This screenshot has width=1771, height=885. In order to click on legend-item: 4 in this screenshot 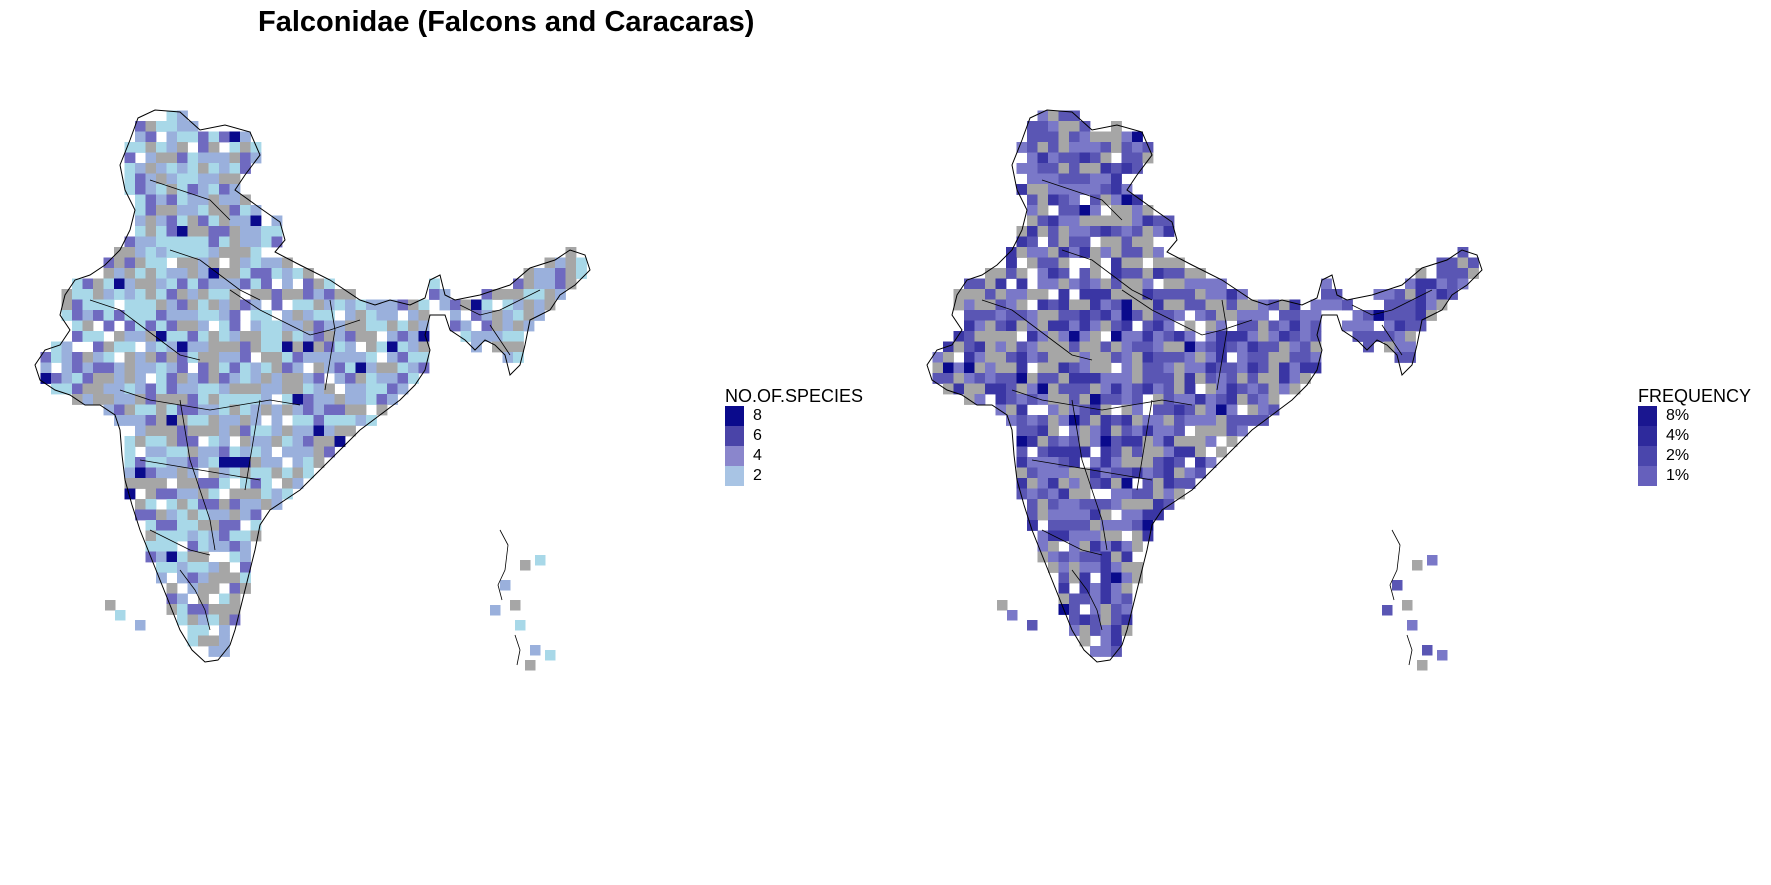, I will do `click(794, 456)`.